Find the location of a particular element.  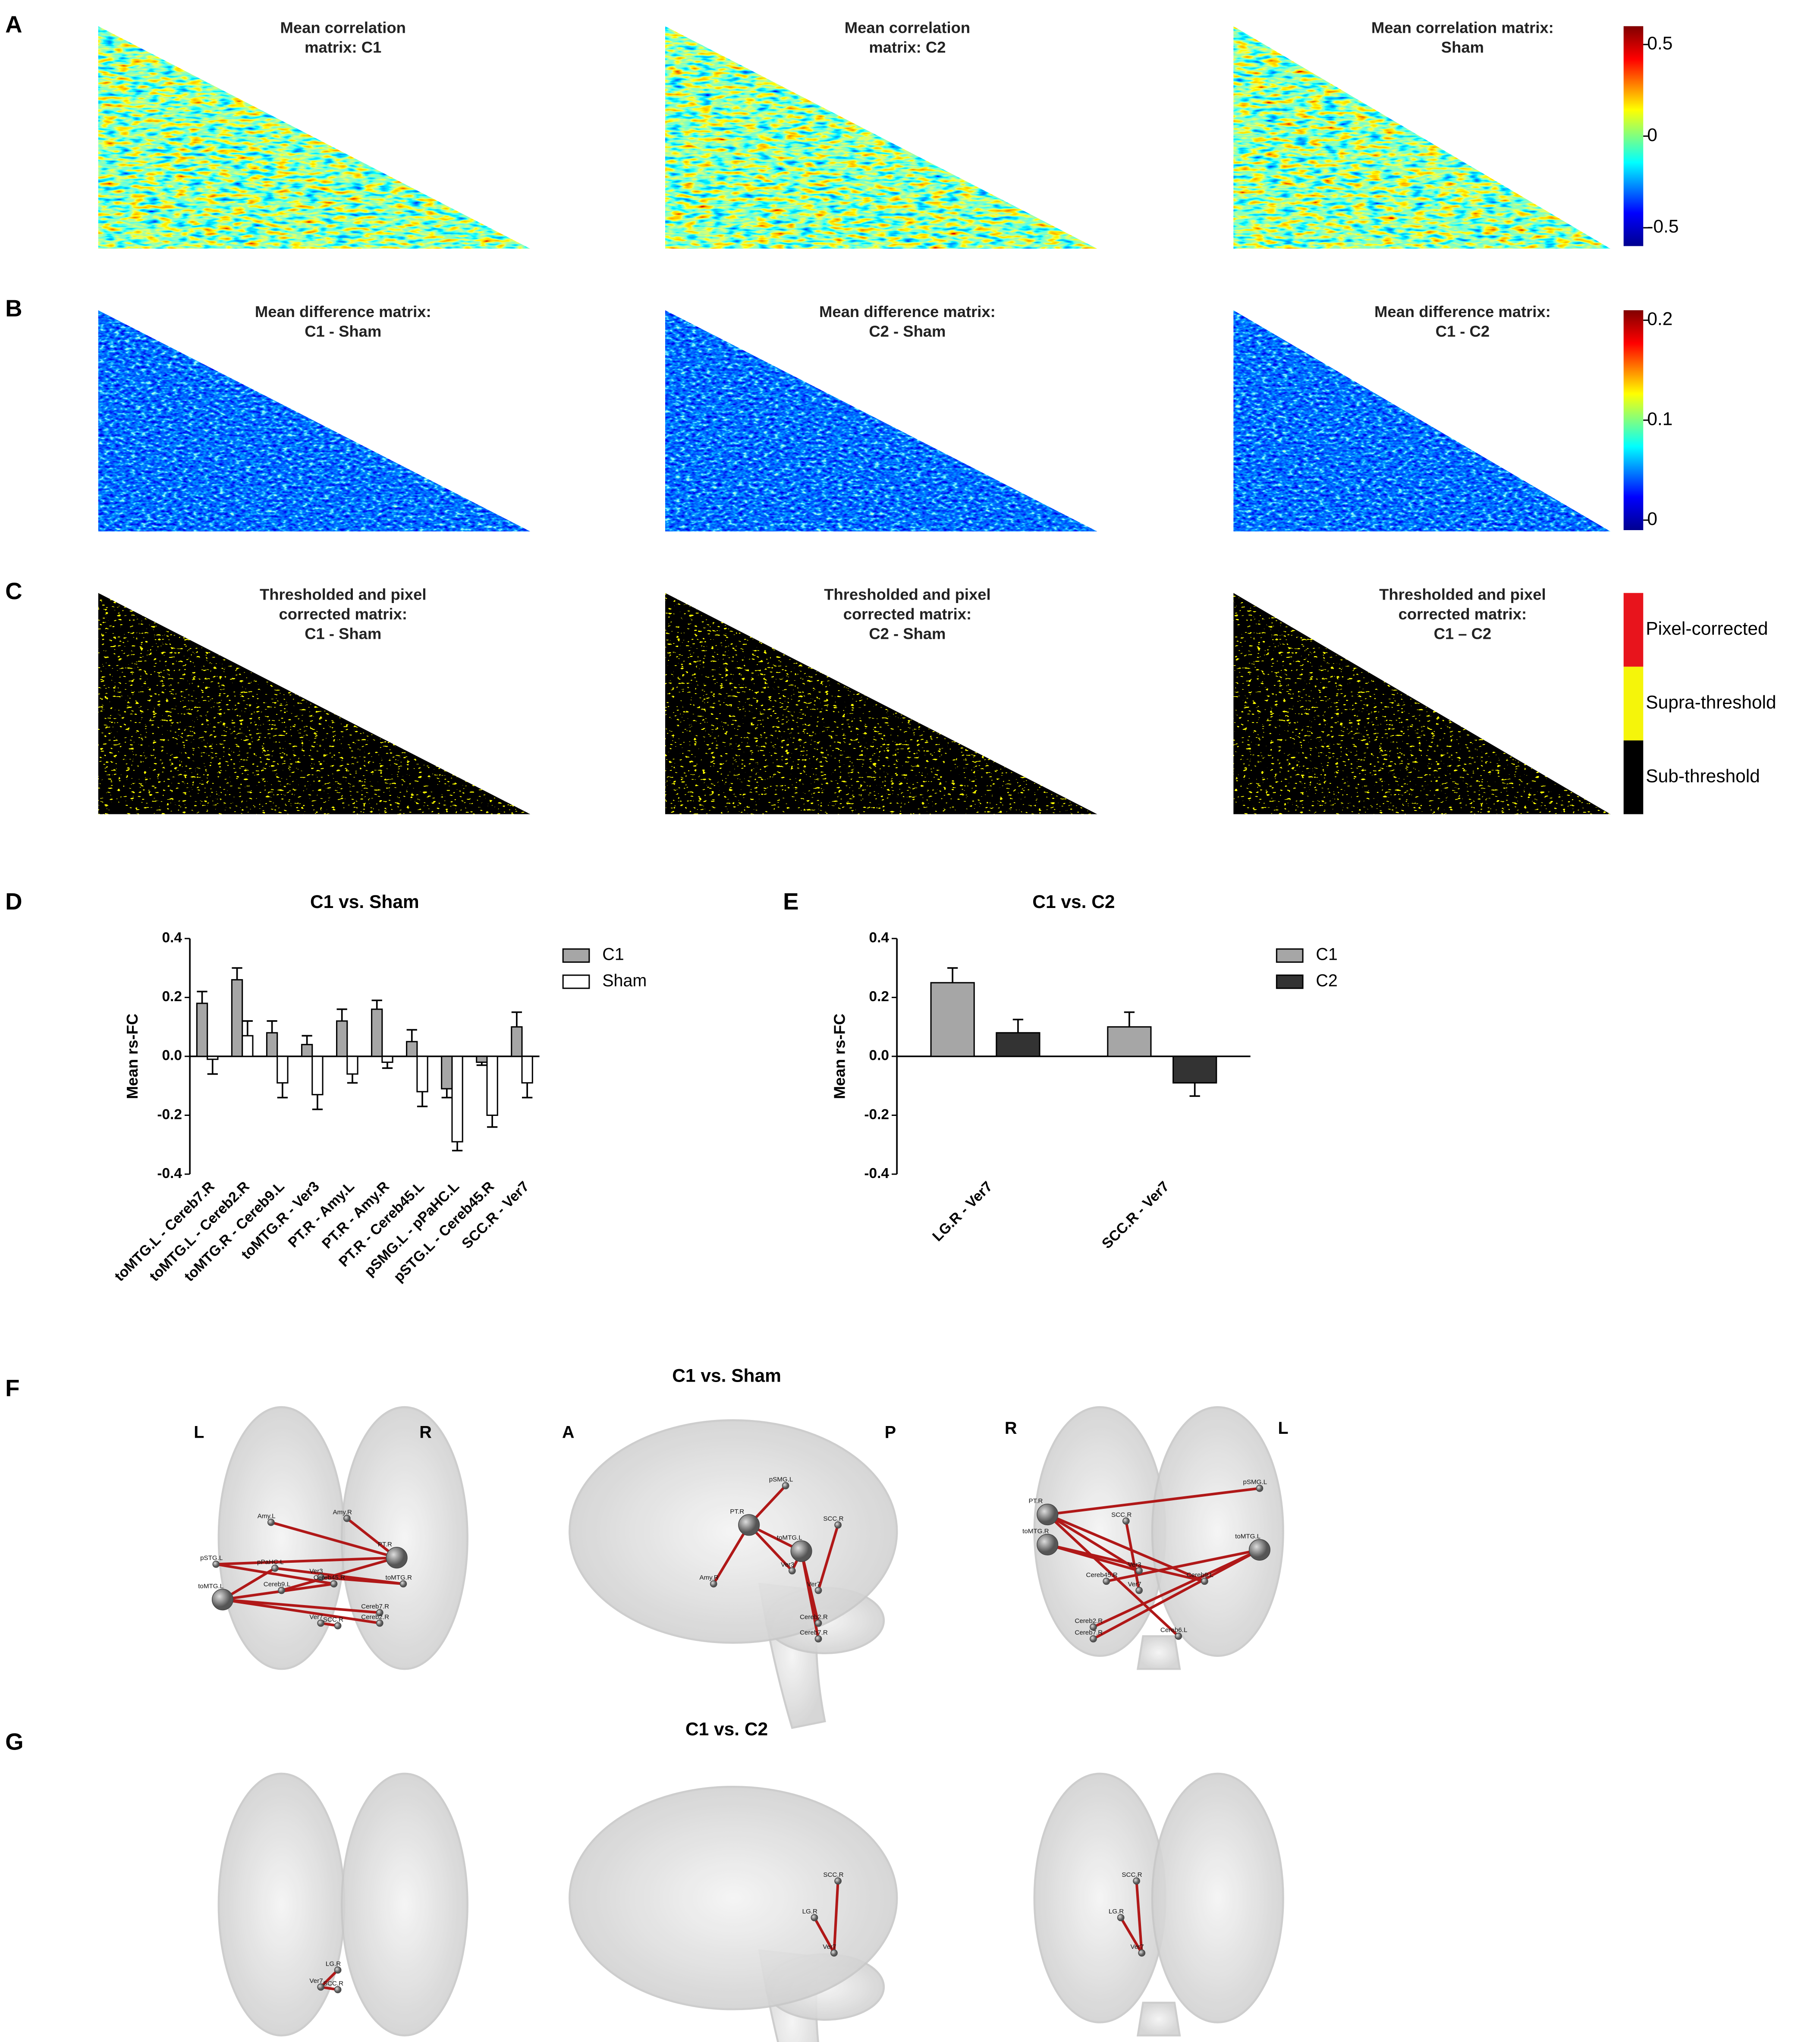

y-tick-label: 0.2 is located at coordinates (172, 997).